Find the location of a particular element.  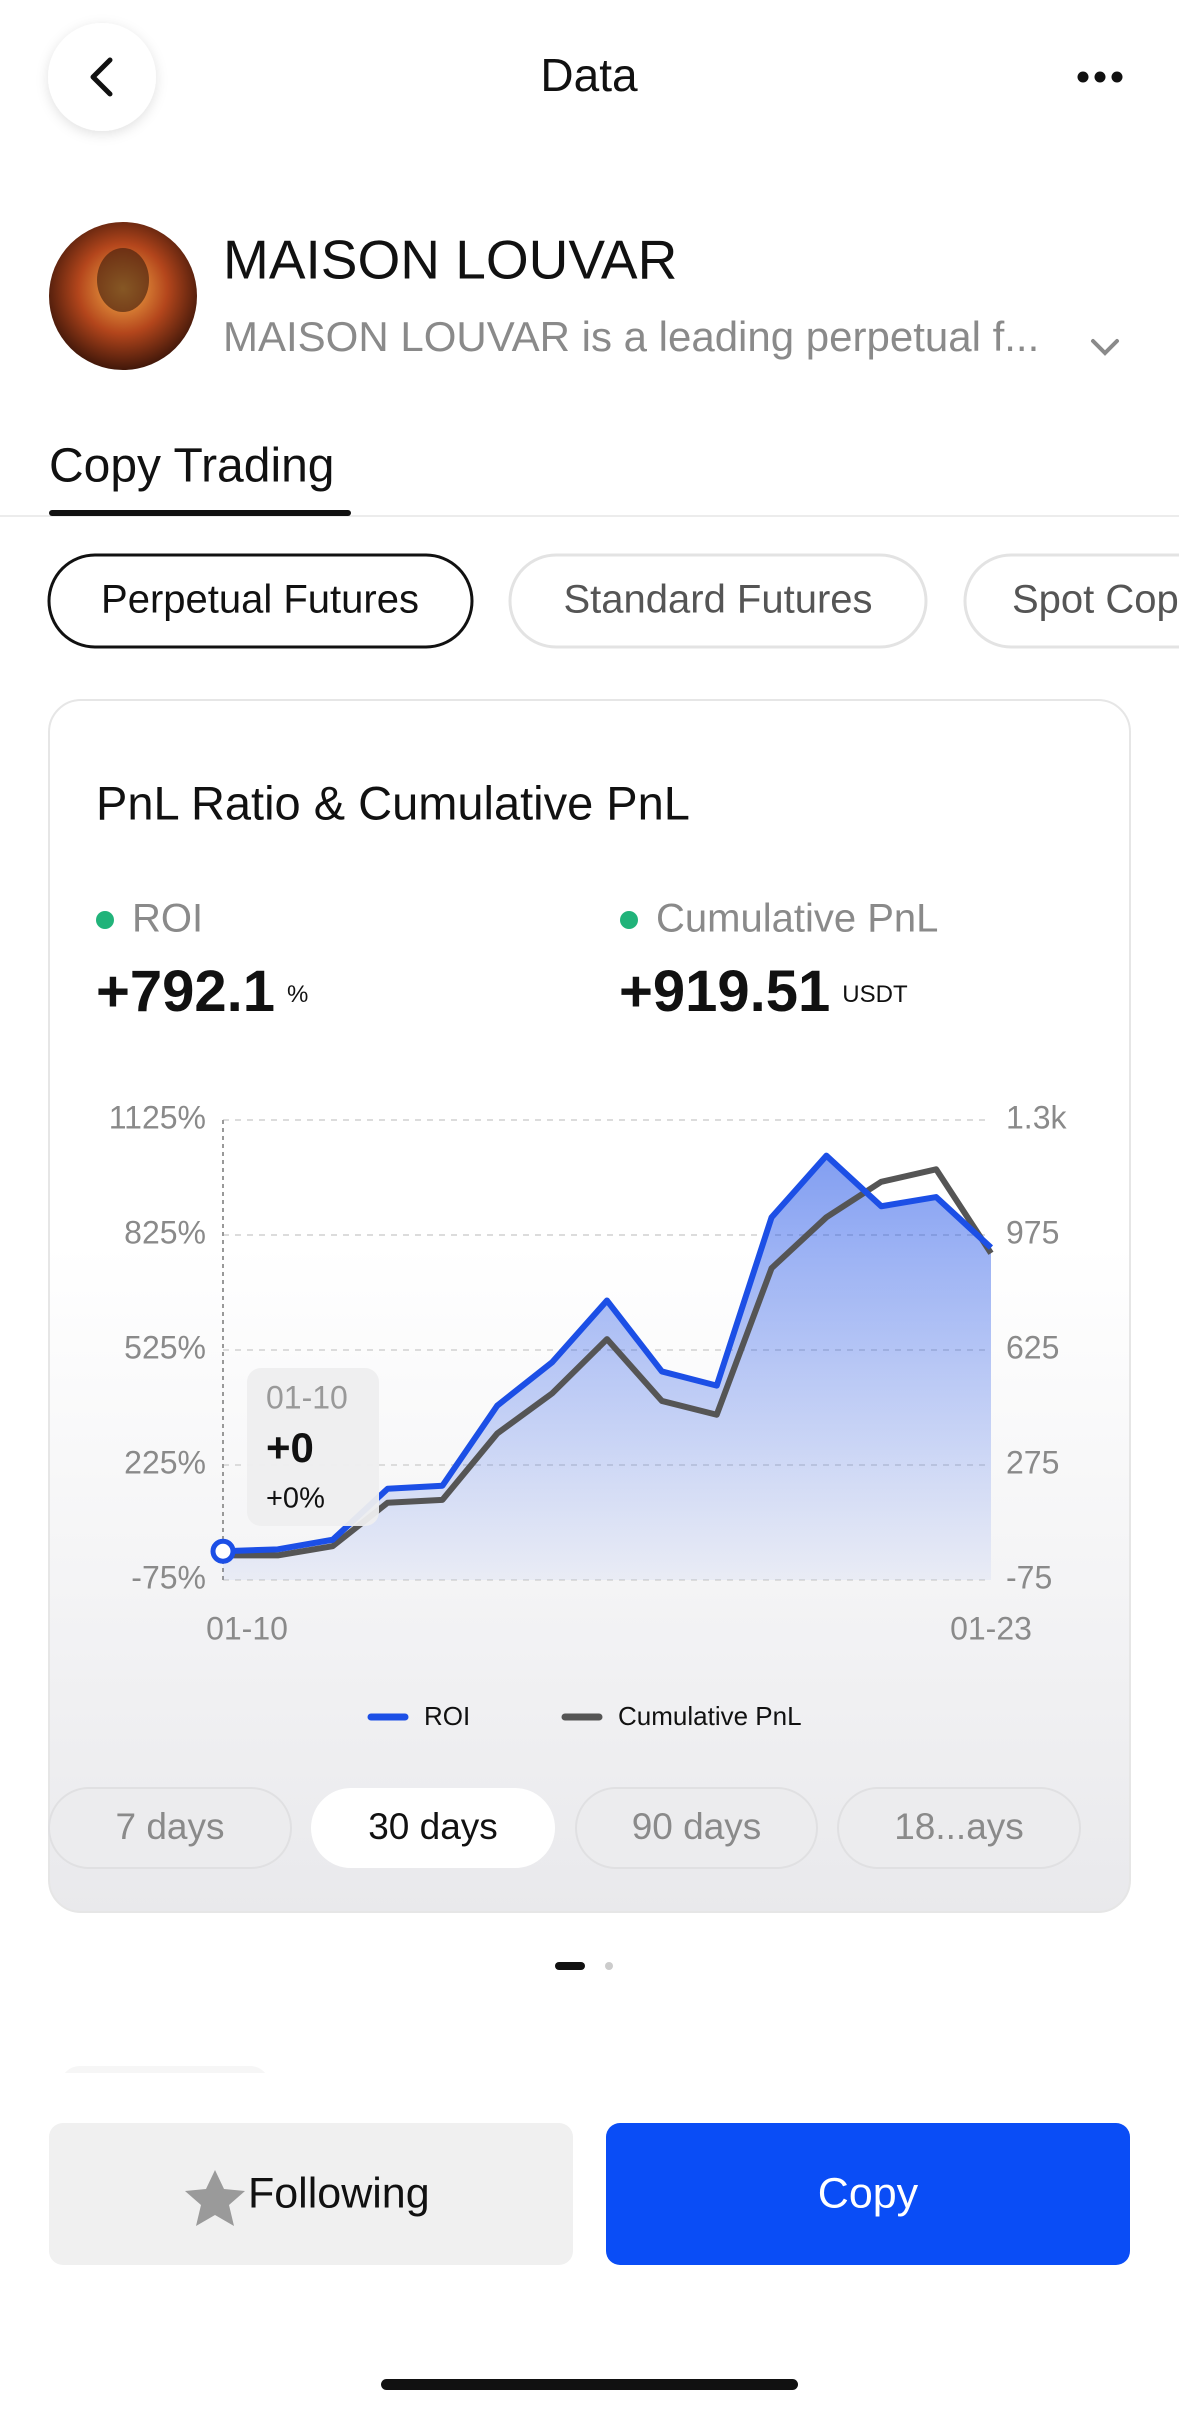

filter-label: Perpetual Futures is located at coordinates (260, 600).